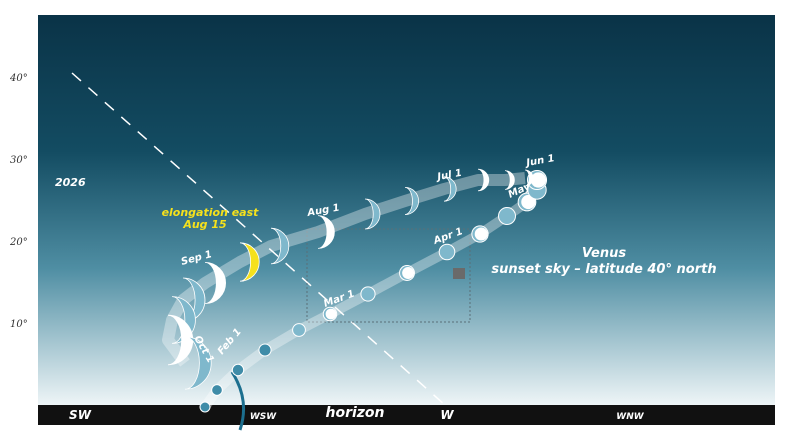 The height and width of the screenshot is (440, 800). I want to click on altitude-tick: 30°, so click(19, 160).